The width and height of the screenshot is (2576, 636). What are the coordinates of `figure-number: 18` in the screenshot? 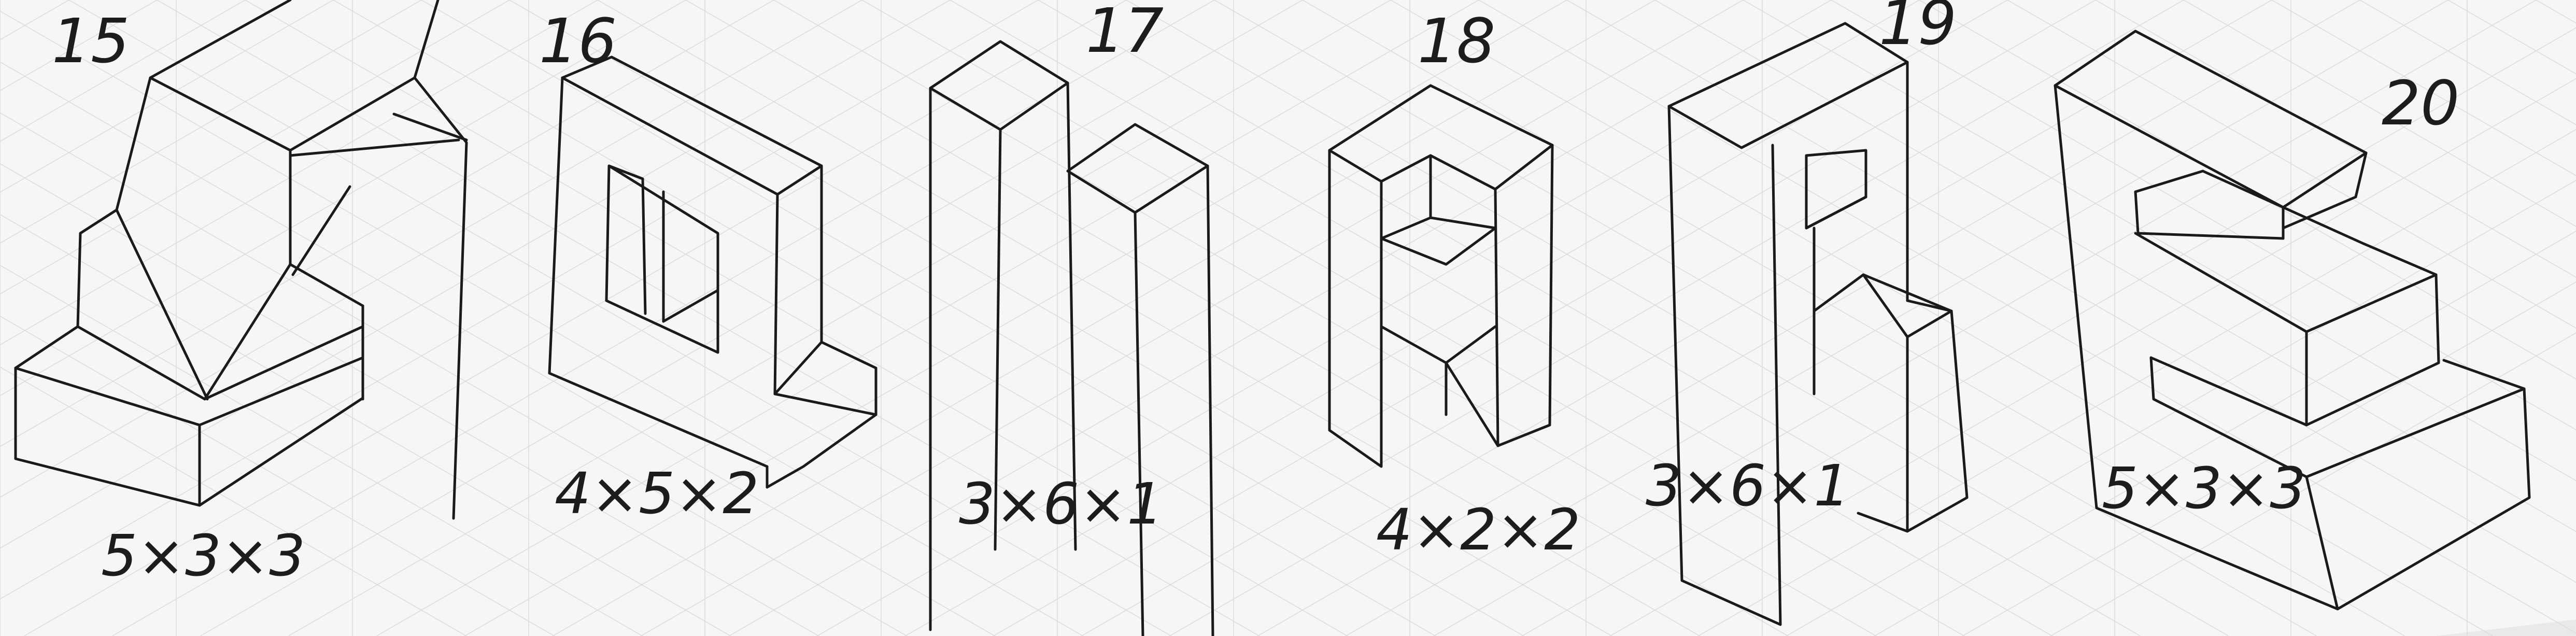 It's located at (1456, 41).